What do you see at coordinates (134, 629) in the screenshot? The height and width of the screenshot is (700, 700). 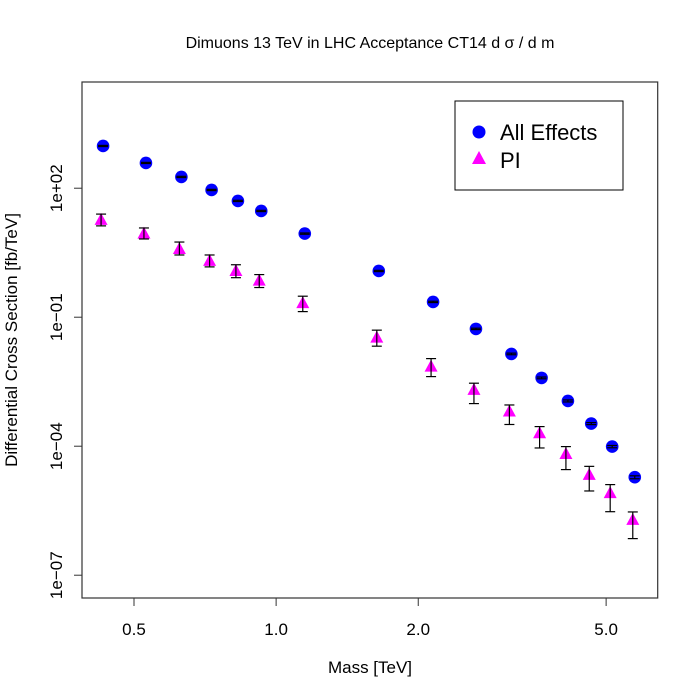 I see `x-tick-label: 0.5` at bounding box center [134, 629].